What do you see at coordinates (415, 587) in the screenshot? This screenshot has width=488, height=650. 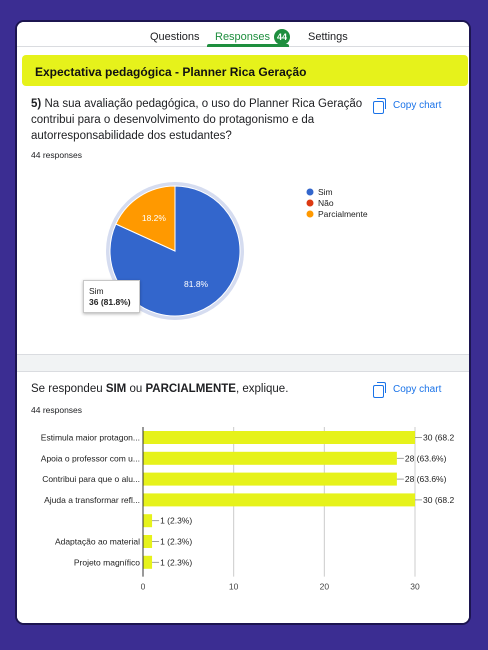 I see `x-tick-label-3: 30` at bounding box center [415, 587].